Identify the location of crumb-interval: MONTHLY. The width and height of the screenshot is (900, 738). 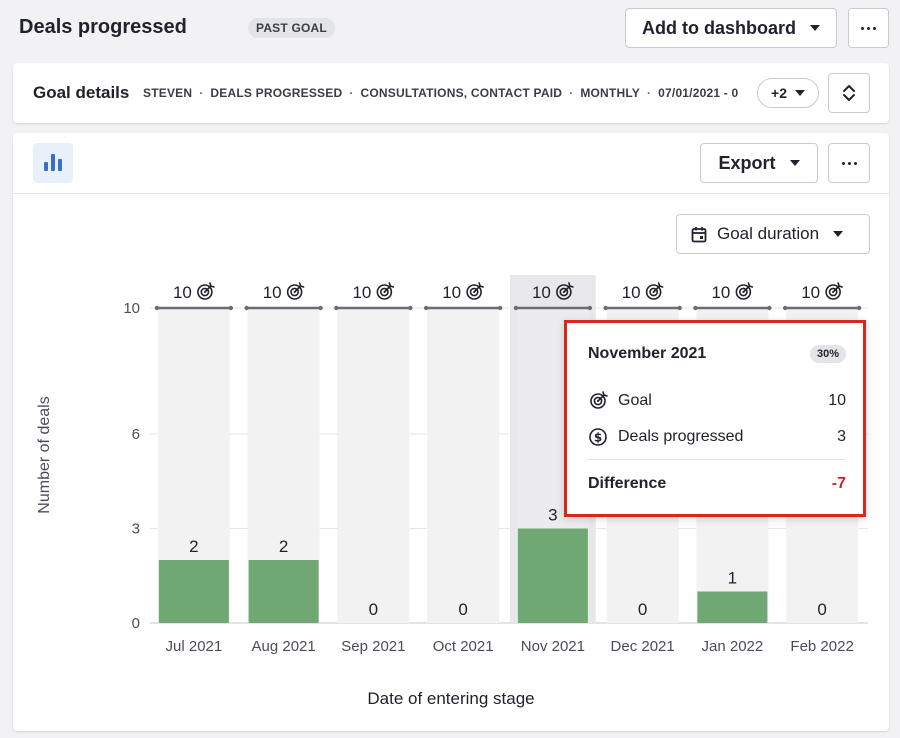
(610, 93).